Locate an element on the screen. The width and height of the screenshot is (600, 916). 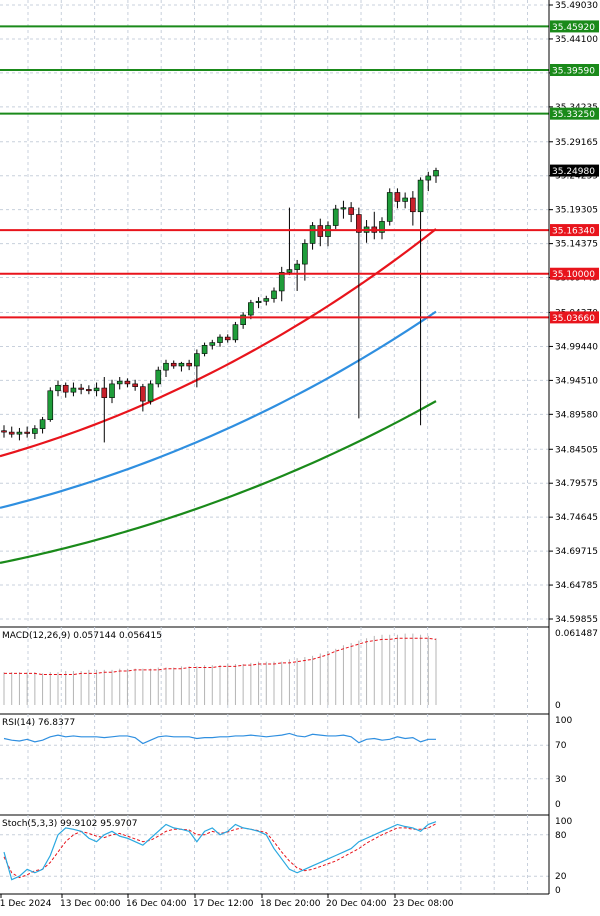
macd-label: MACD(12,26,9) 0.057144 0.056415 is located at coordinates (82, 636).